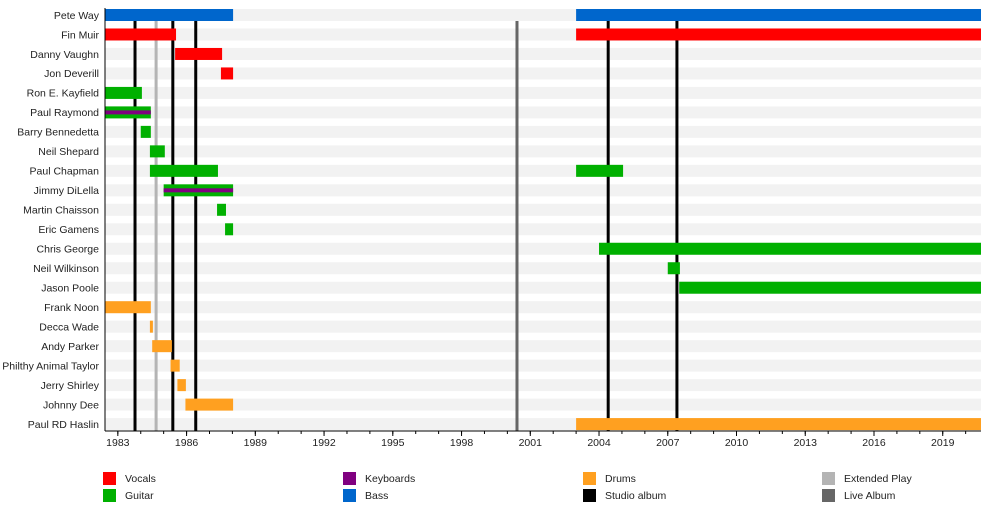 Image resolution: width=1000 pixels, height=508 pixels. I want to click on member-label: Barry Bennedetta, so click(58, 133).